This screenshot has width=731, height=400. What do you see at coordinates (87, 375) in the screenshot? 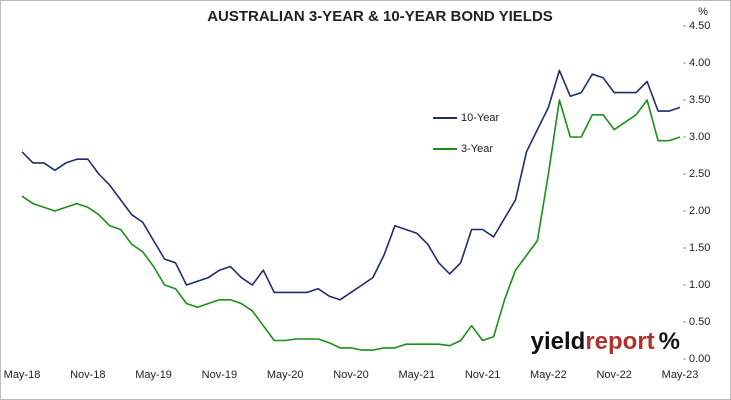
I see `x-tick-label: Nov-18` at bounding box center [87, 375].